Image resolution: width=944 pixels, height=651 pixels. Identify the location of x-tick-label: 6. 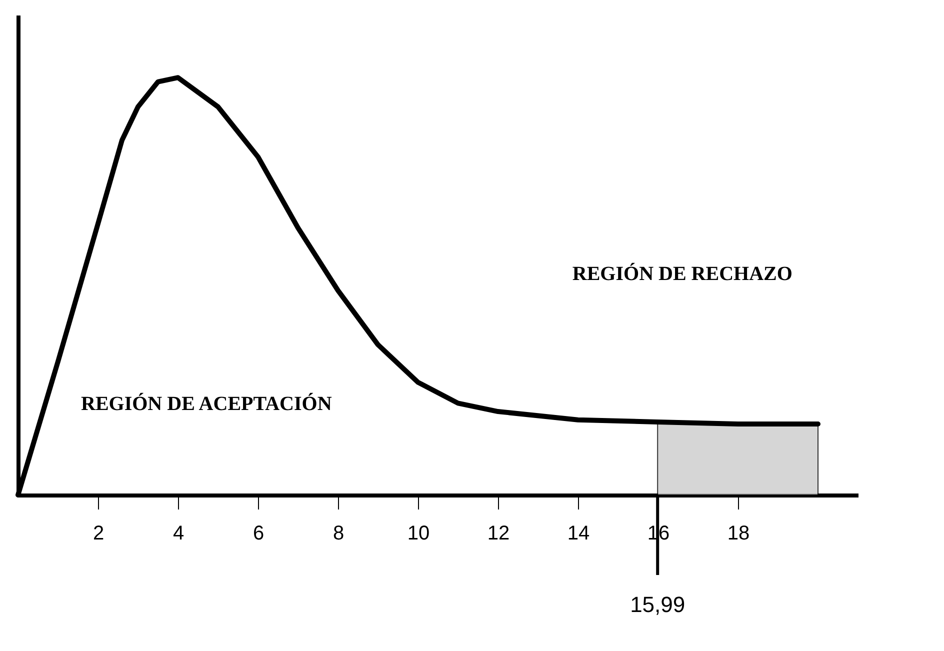
(258, 533).